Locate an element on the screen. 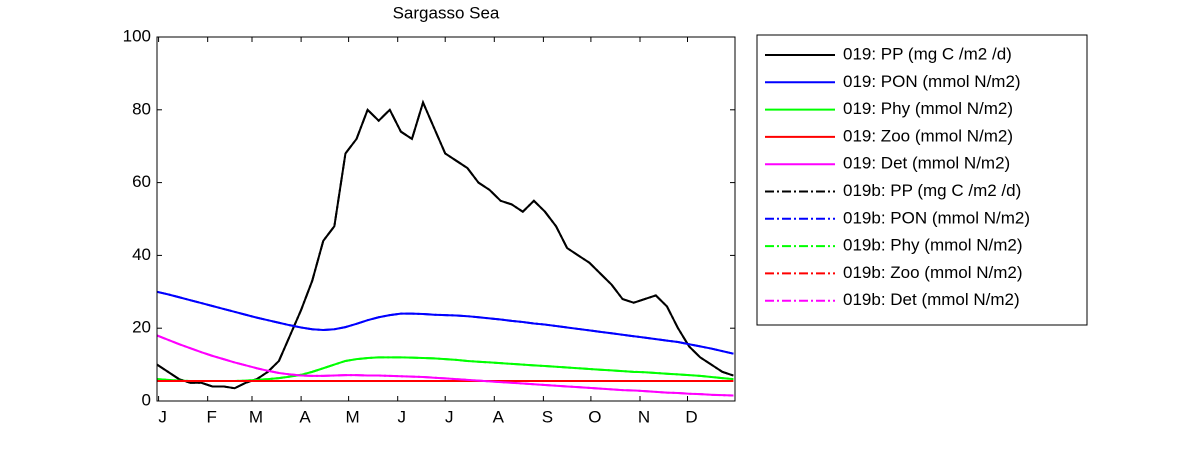 The width and height of the screenshot is (1200, 450). legend-label: 019: Det (mmol N/m2) is located at coordinates (926, 163).